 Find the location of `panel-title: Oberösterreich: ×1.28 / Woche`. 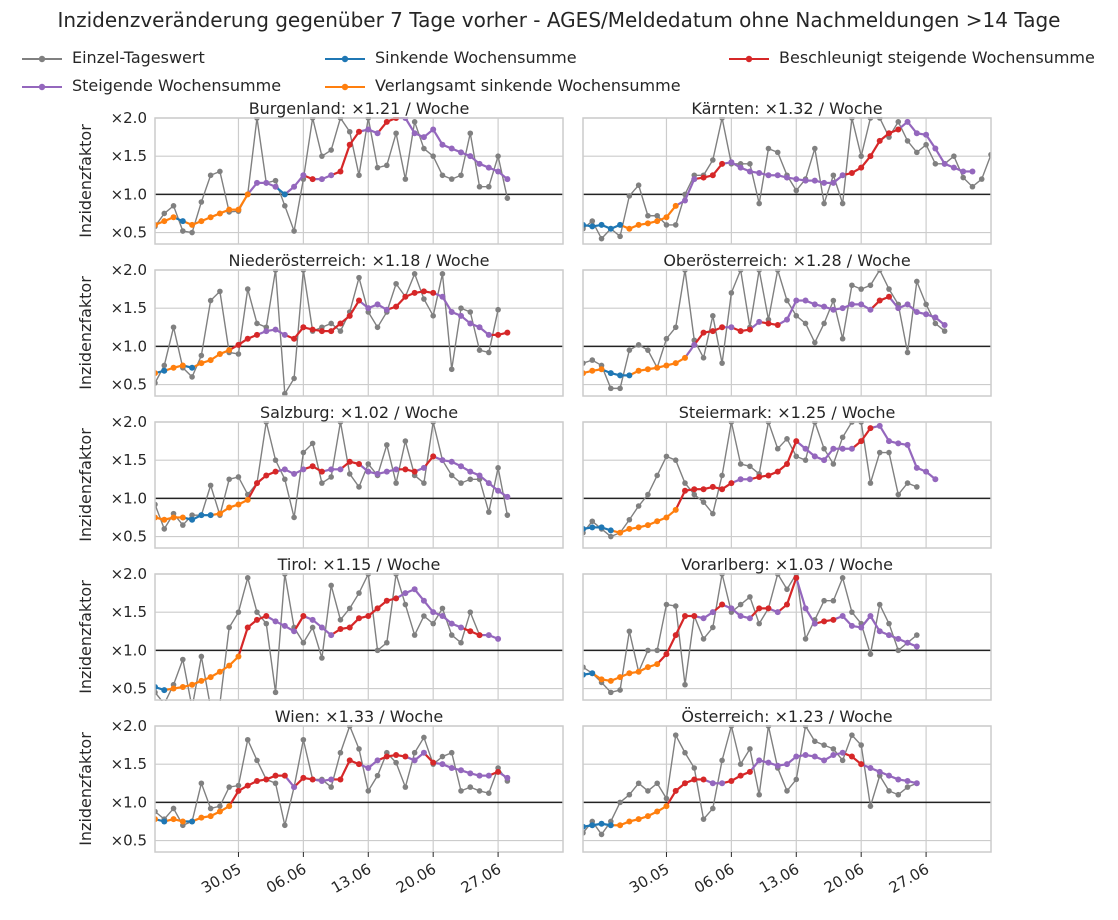

panel-title: Oberösterreich: ×1.28 / Woche is located at coordinates (786, 260).